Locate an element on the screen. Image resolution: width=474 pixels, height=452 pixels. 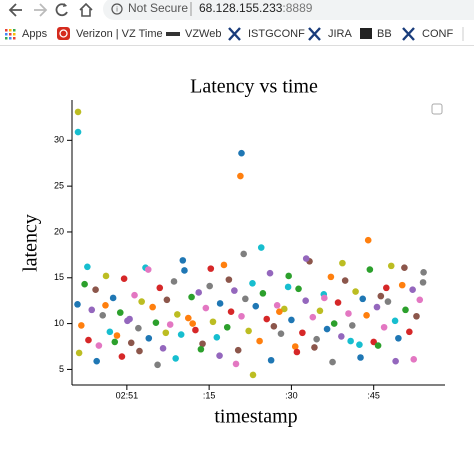
vzweb-icon is located at coordinates (173, 34).